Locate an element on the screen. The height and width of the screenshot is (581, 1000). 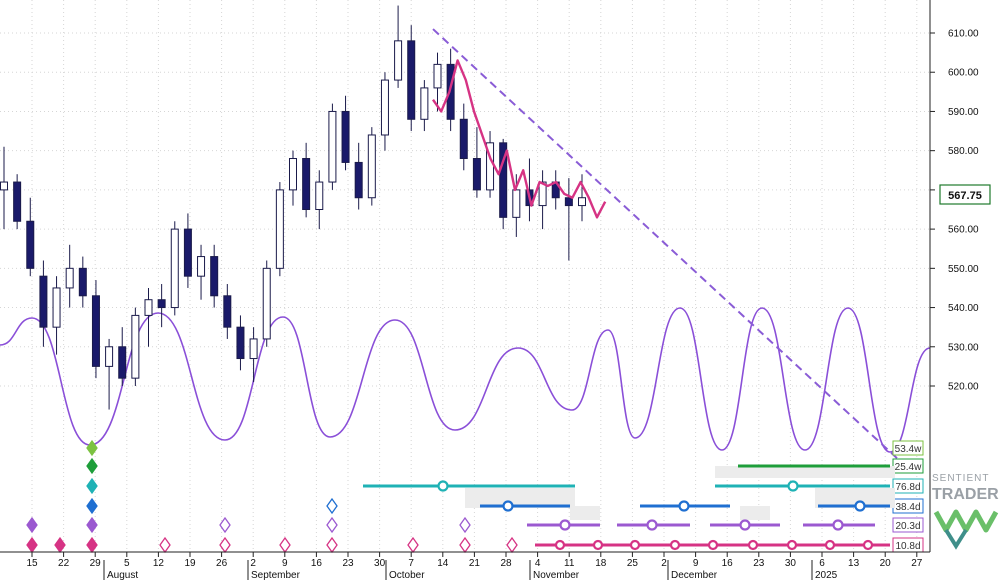
x-tick-label: 29 is located at coordinates (96, 563).